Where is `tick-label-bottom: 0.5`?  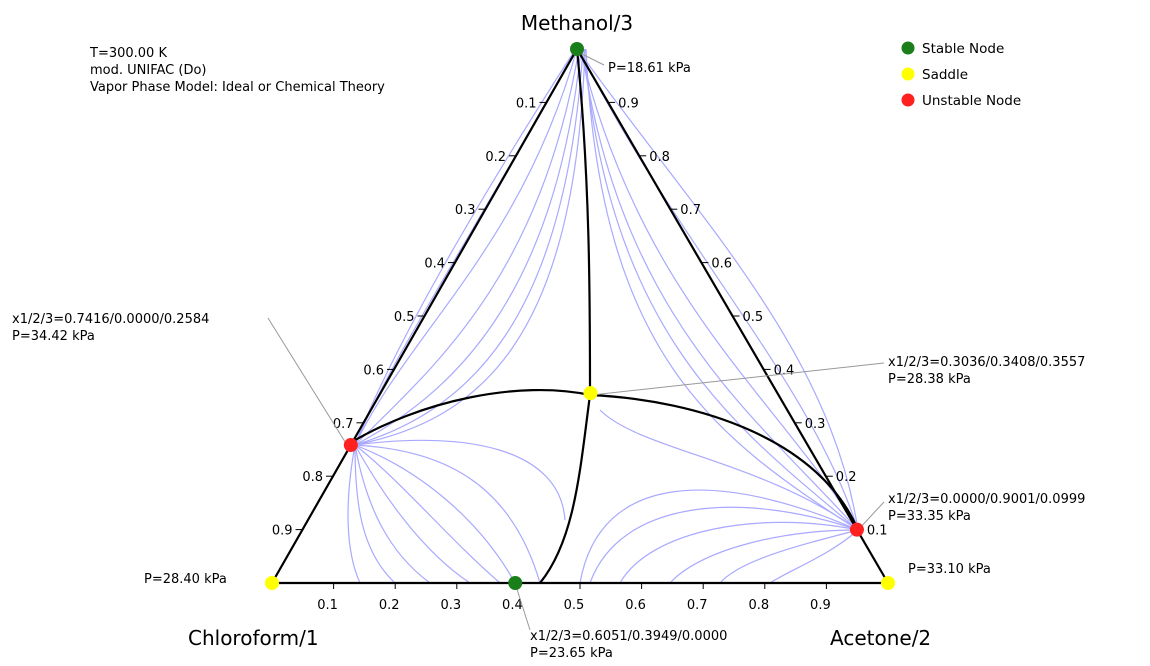 tick-label-bottom: 0.5 is located at coordinates (574, 605).